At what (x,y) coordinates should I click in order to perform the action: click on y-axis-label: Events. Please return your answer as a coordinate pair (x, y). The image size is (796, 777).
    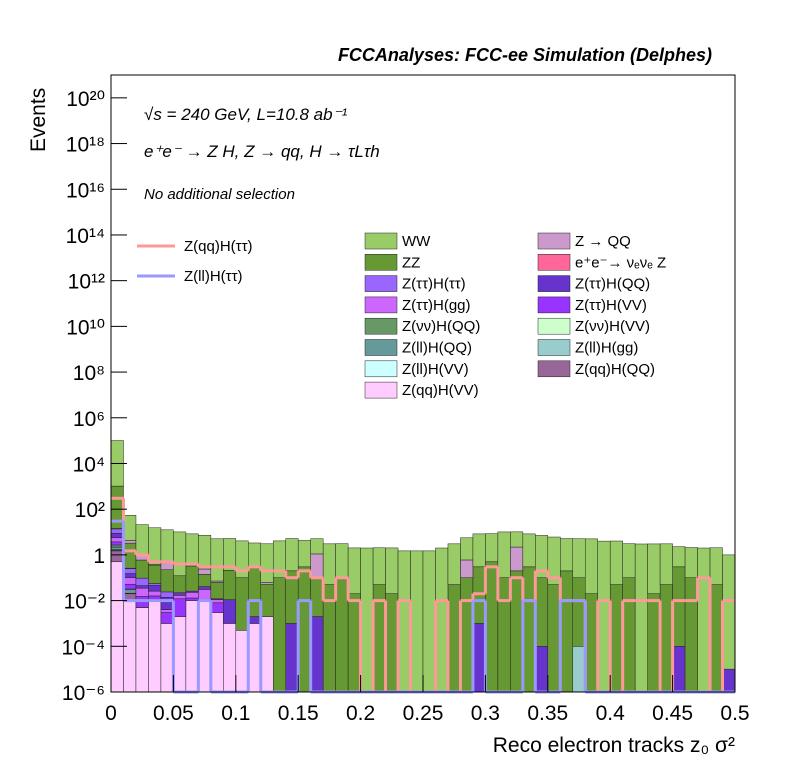
    Looking at the image, I should click on (38, 120).